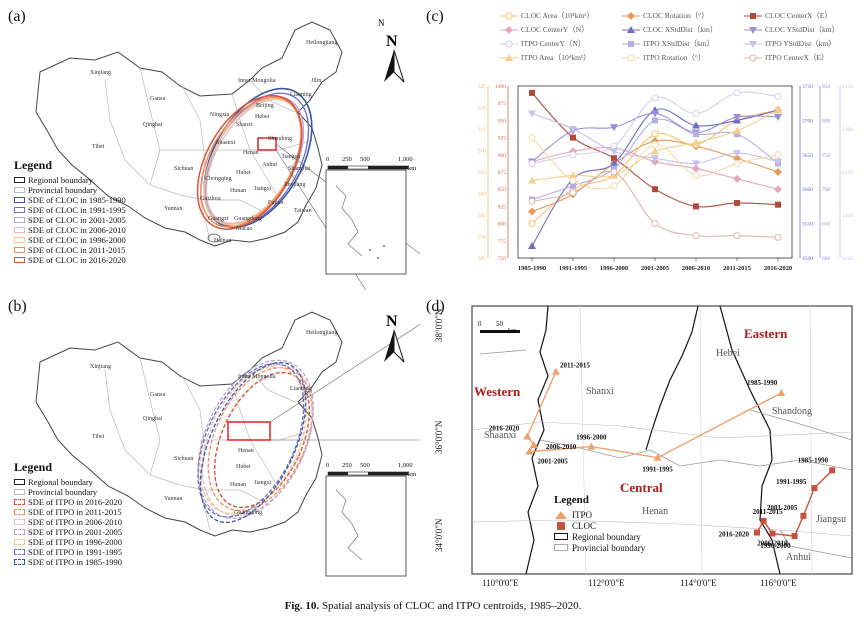 Image resolution: width=866 pixels, height=620 pixels. Describe the element at coordinates (737, 268) in the screenshot. I see `x-tick-label: 2011-2015` at that location.